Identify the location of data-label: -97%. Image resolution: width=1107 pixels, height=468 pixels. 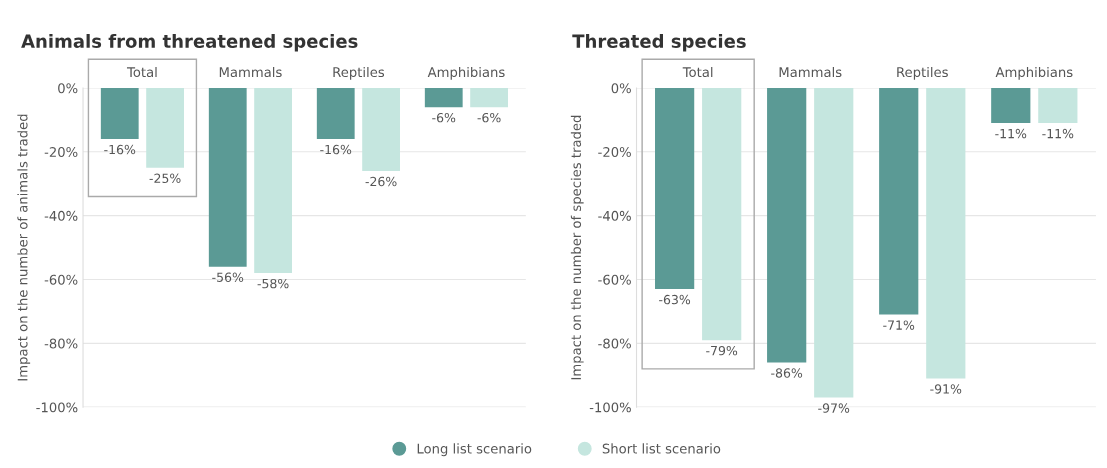
(834, 408).